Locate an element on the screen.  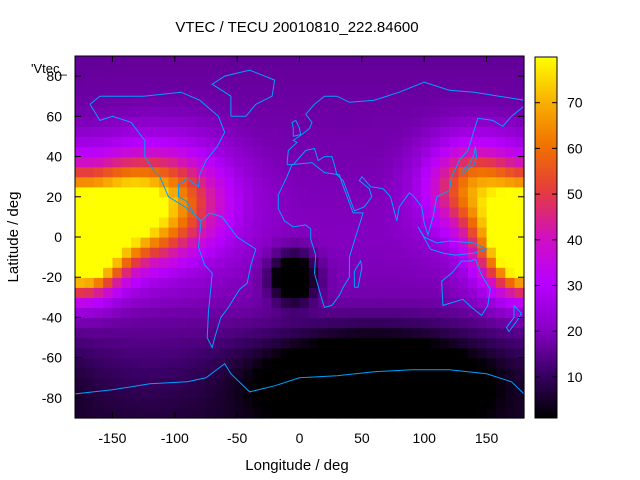
coastline-south-america is located at coordinates (227, 281).